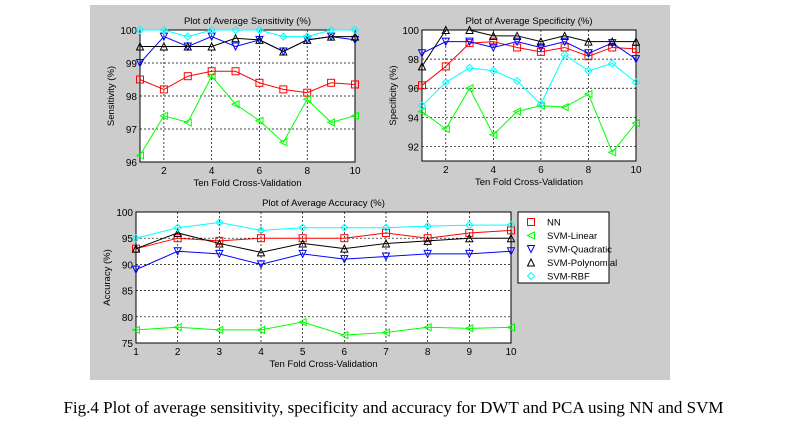  What do you see at coordinates (136, 352) in the screenshot?
I see `x-tick-label: 1` at bounding box center [136, 352].